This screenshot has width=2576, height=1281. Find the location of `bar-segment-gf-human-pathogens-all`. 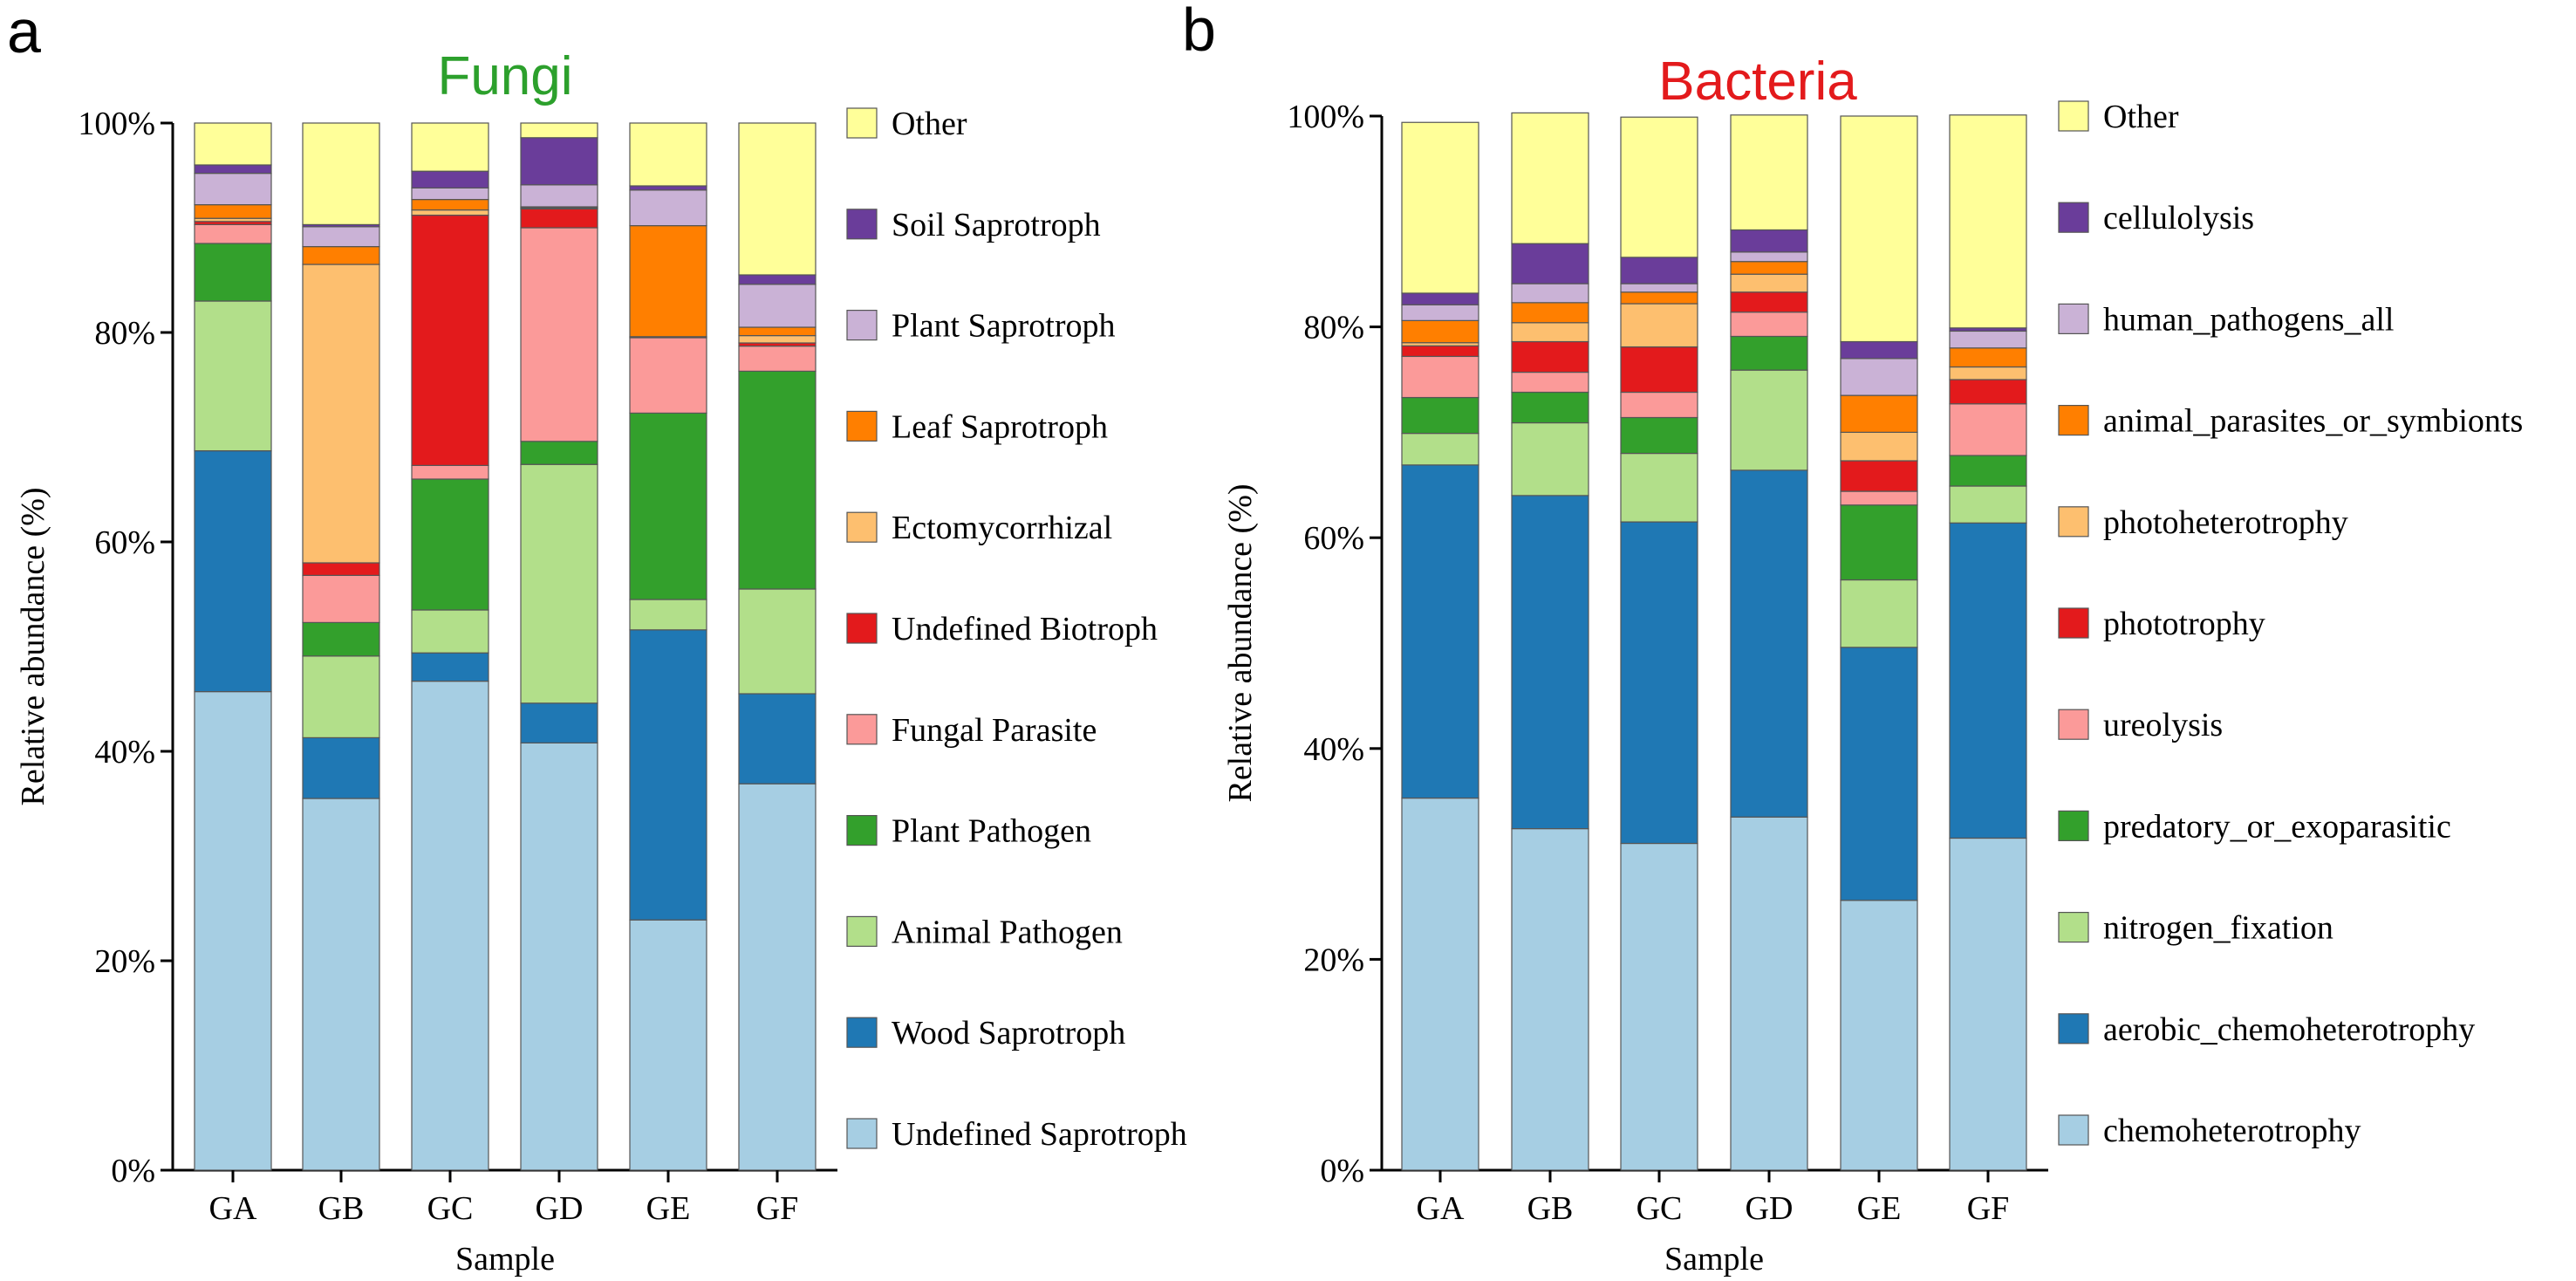

bar-segment-gf-human-pathogens-all is located at coordinates (1988, 339).